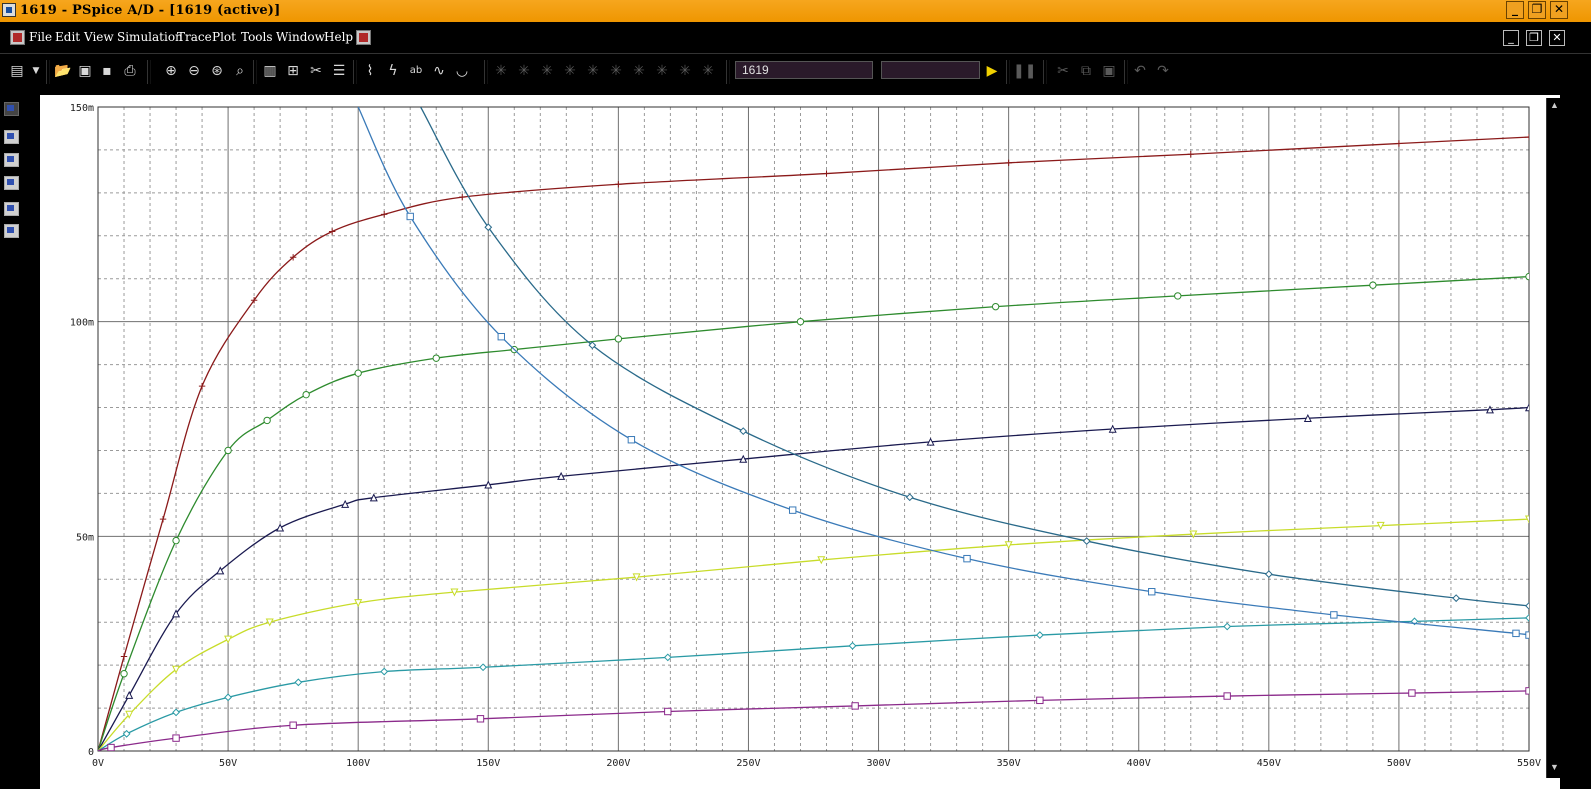 This screenshot has width=1591, height=789. I want to click on undo-icon: ↶, so click(1140, 71).